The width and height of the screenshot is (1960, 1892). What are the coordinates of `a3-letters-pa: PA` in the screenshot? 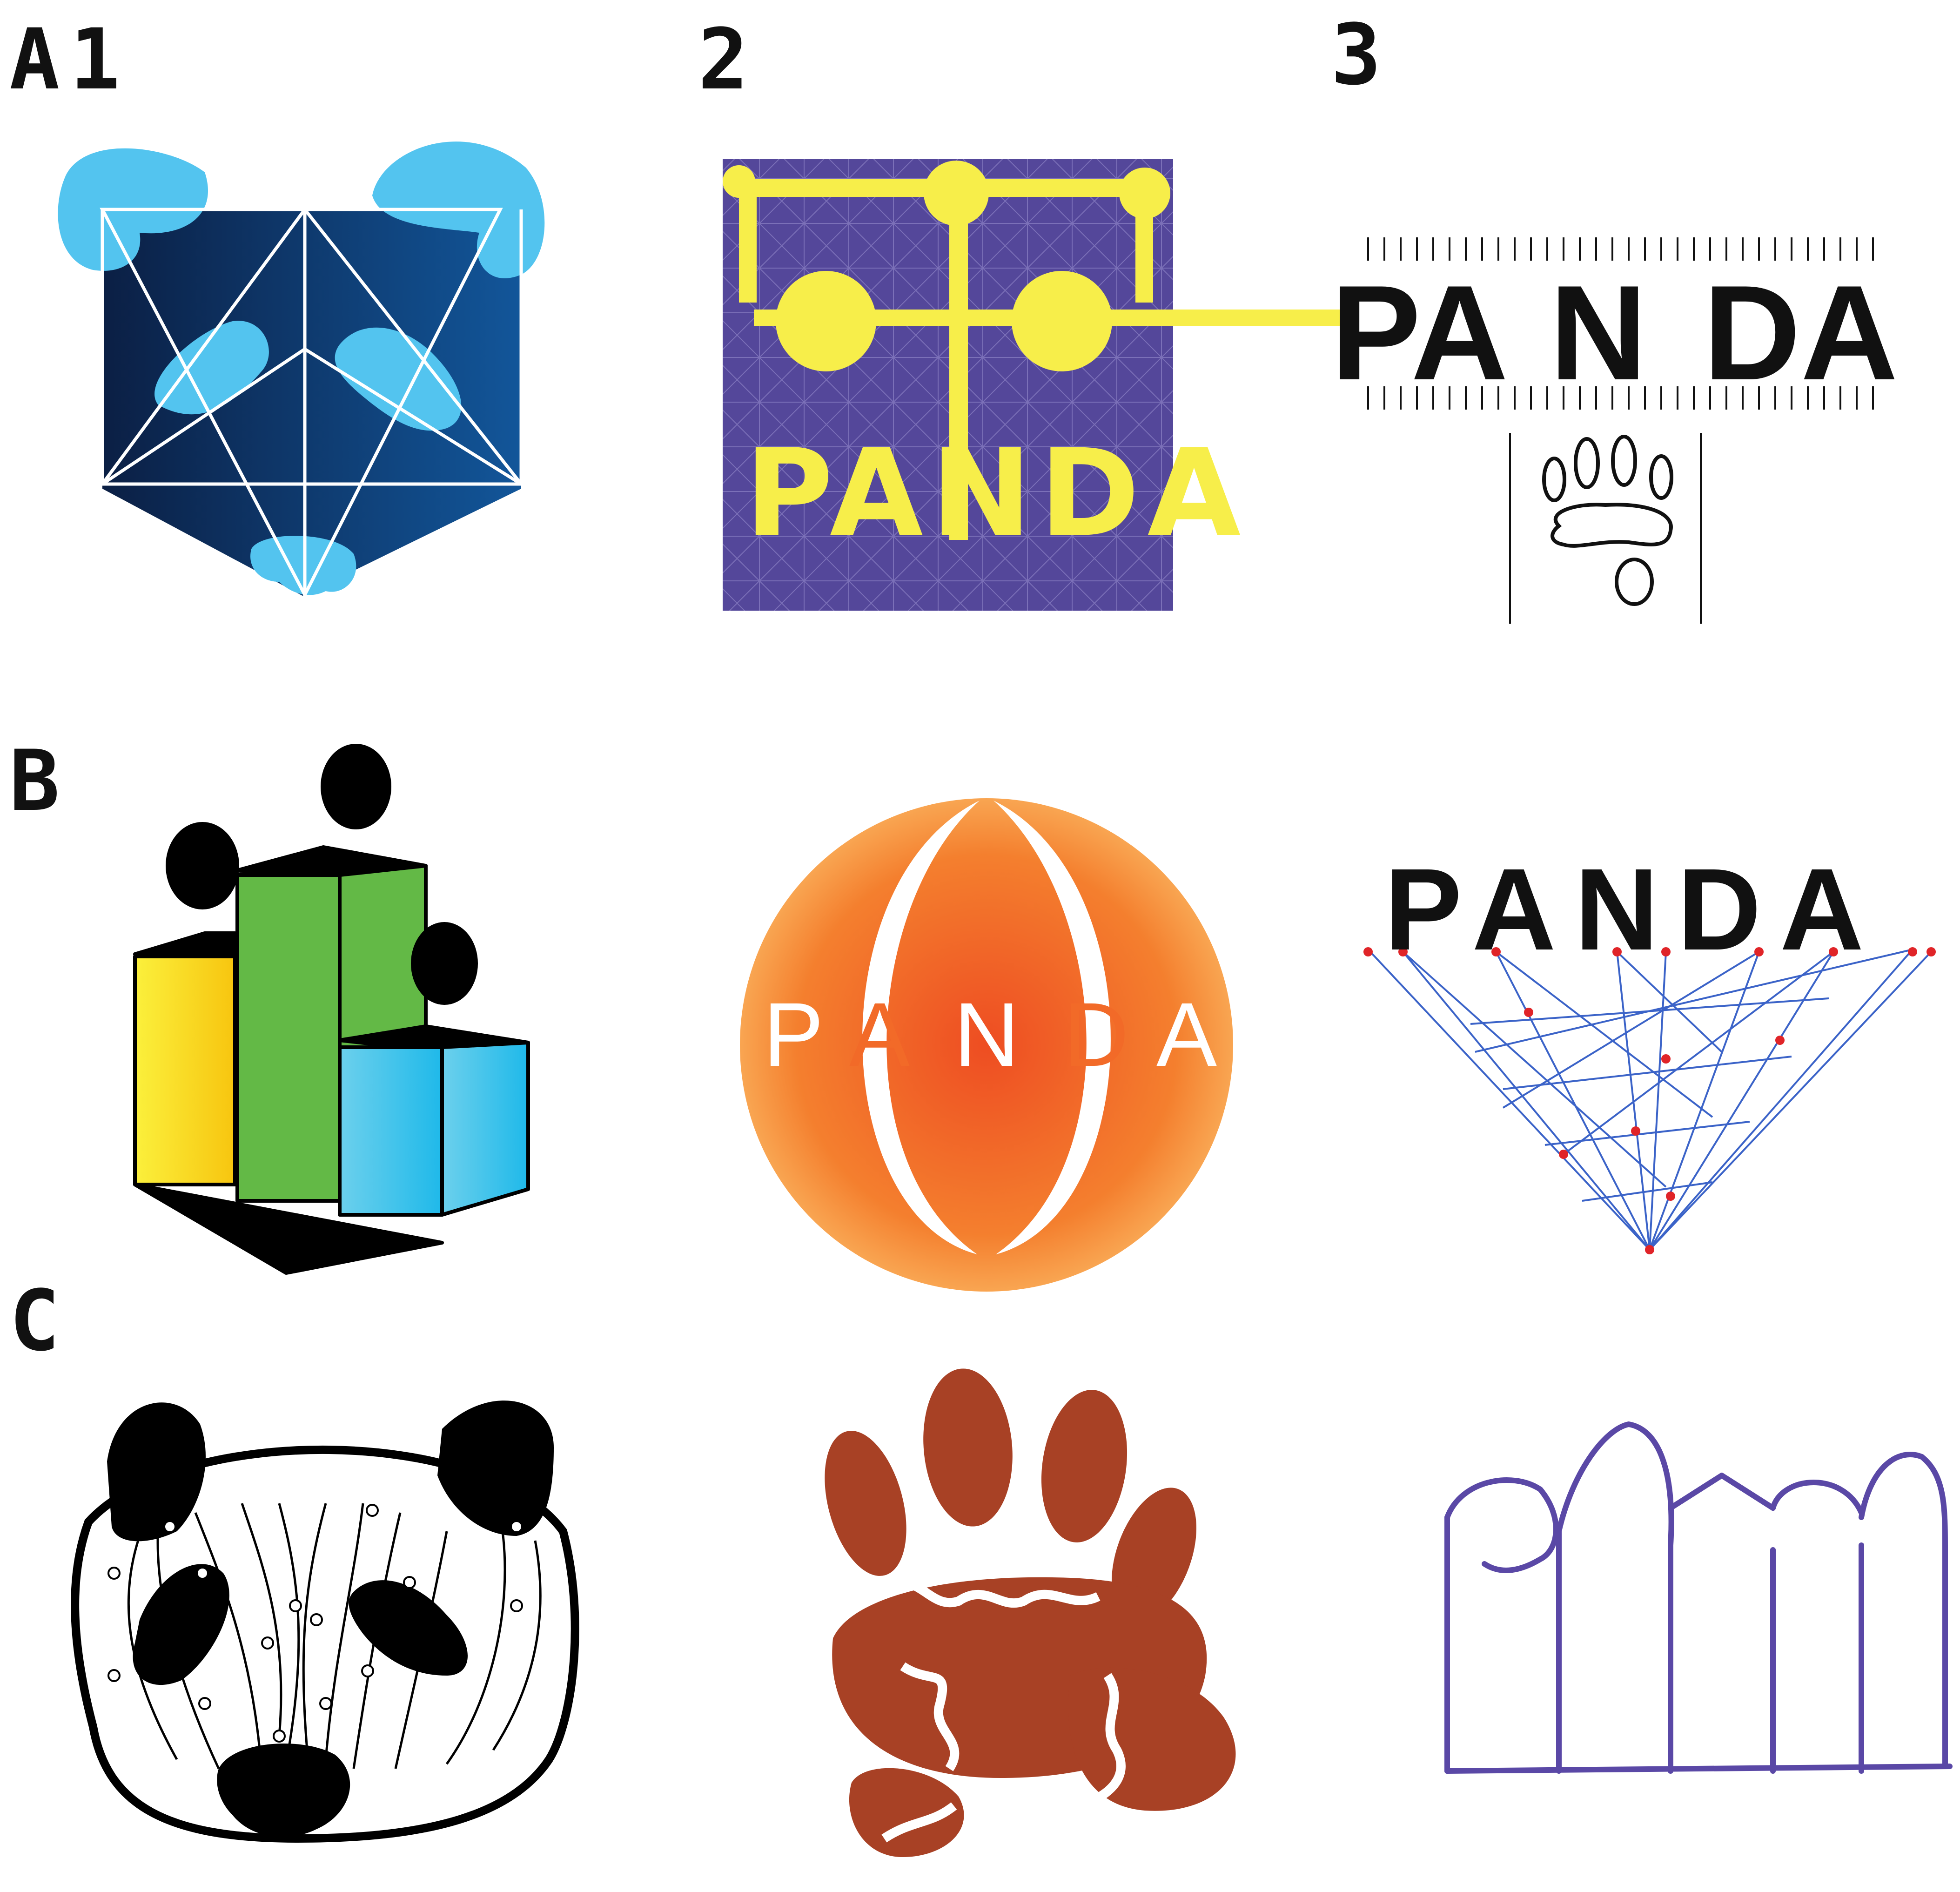 It's located at (1419, 333).